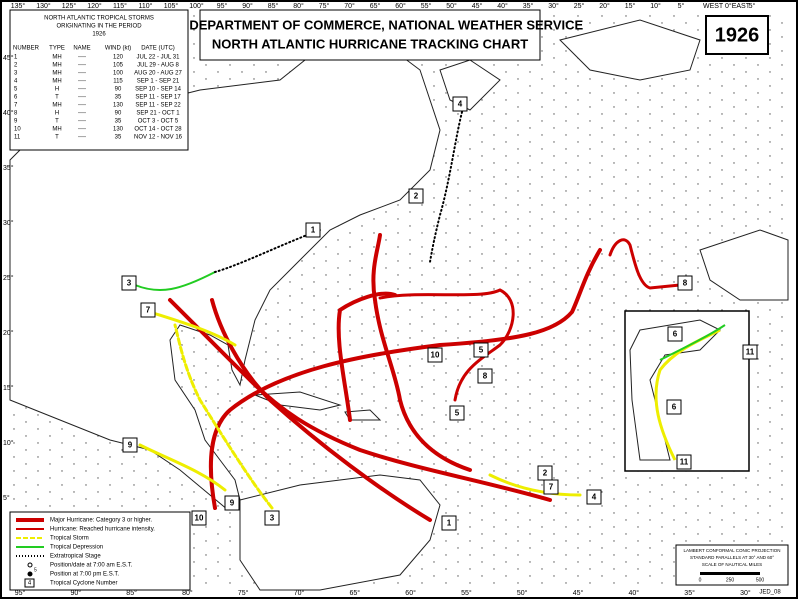  Describe the element at coordinates (8, 443) in the screenshot. I see `latitude-label: 10°` at that location.